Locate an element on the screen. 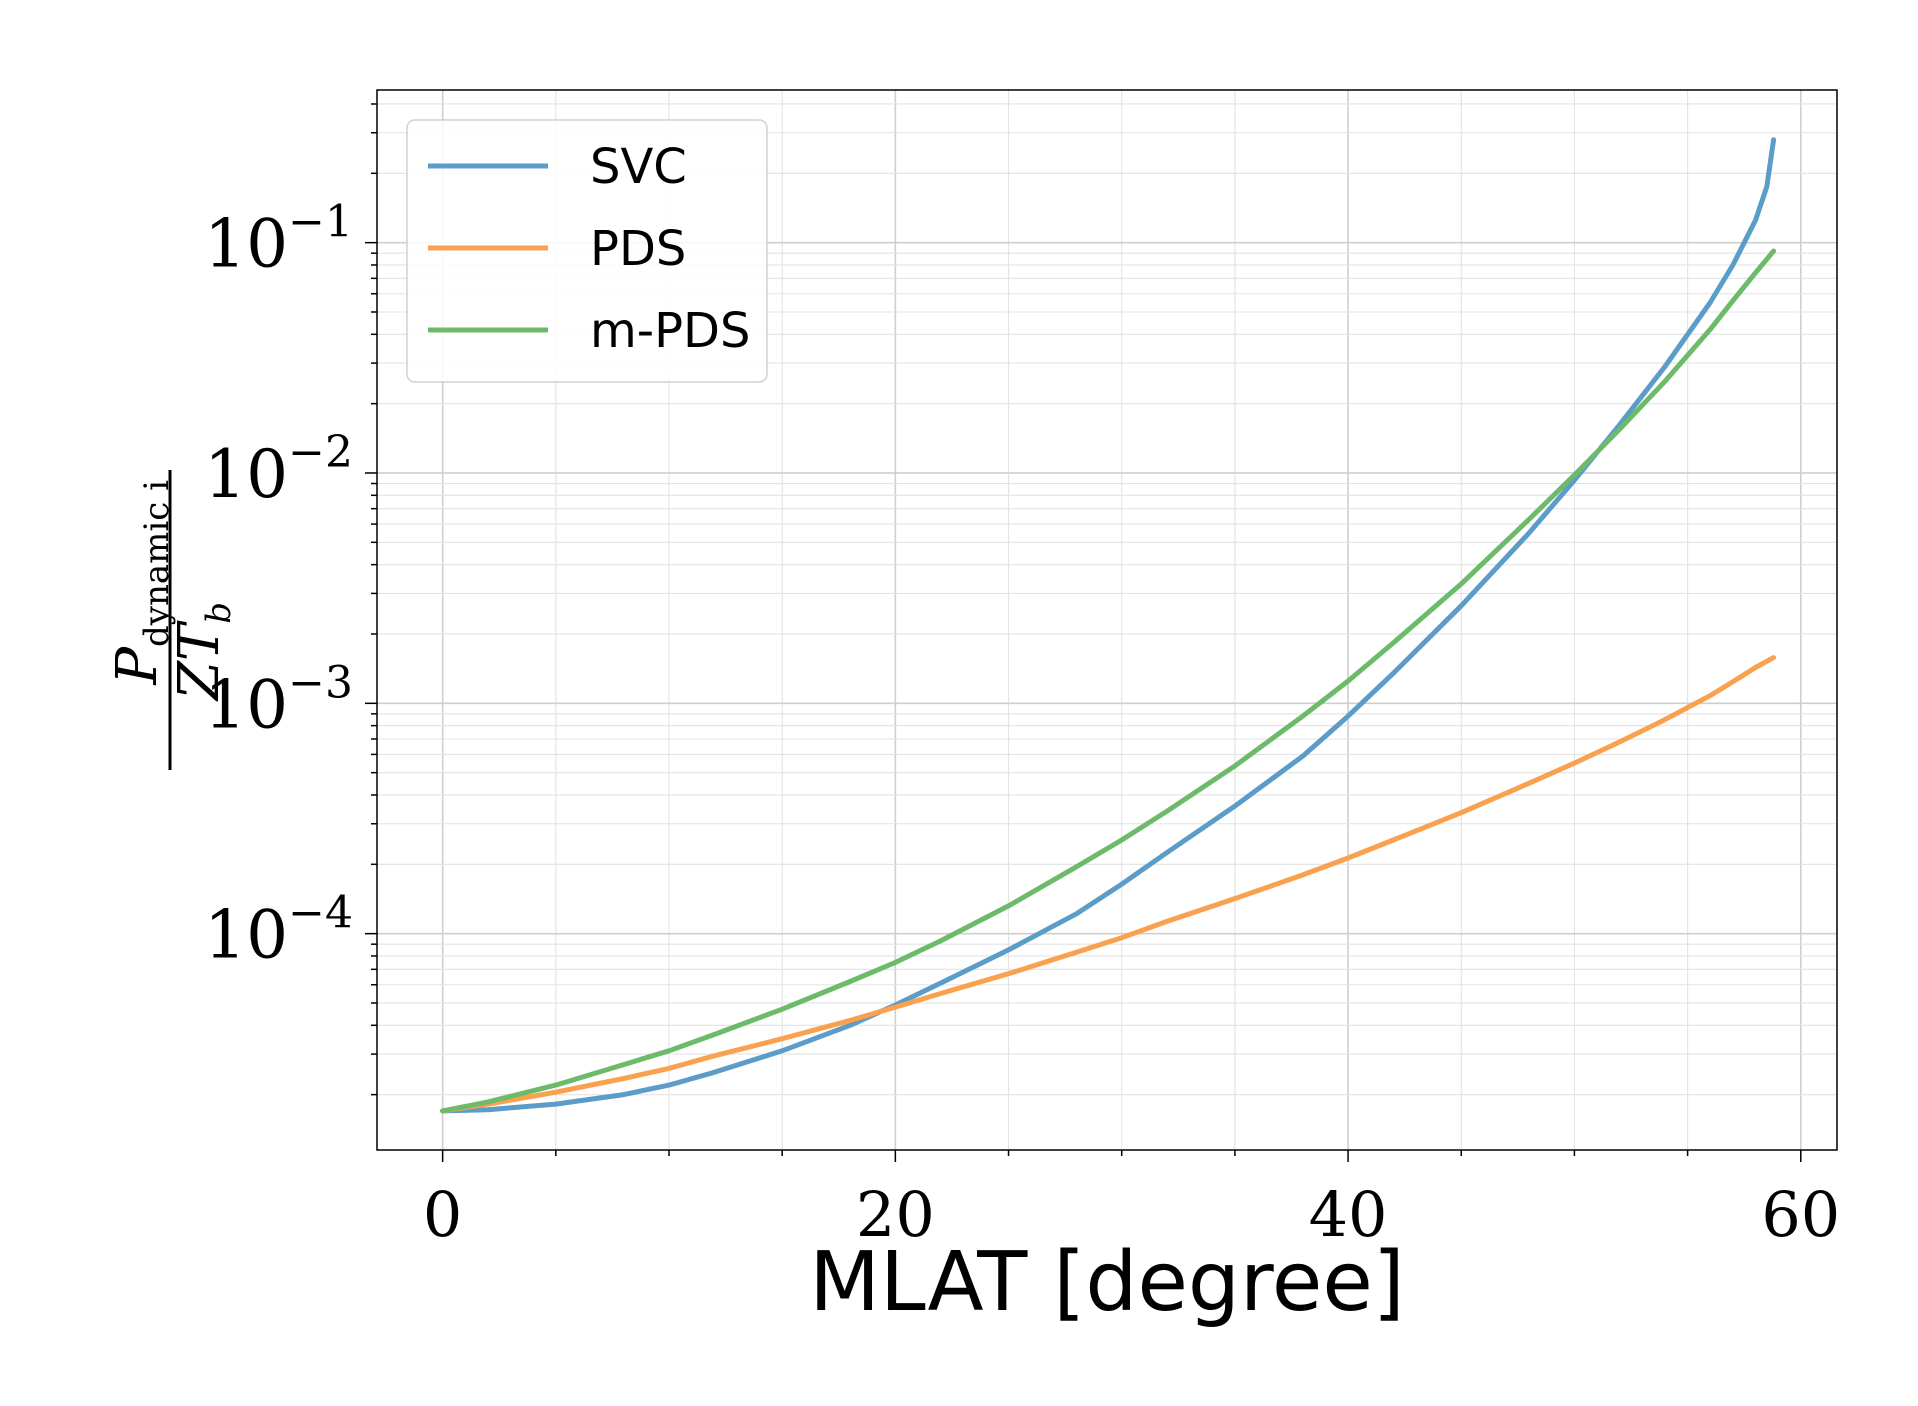 This screenshot has width=1918, height=1406. legend: SVC PDS m-PDS is located at coordinates (587, 251).